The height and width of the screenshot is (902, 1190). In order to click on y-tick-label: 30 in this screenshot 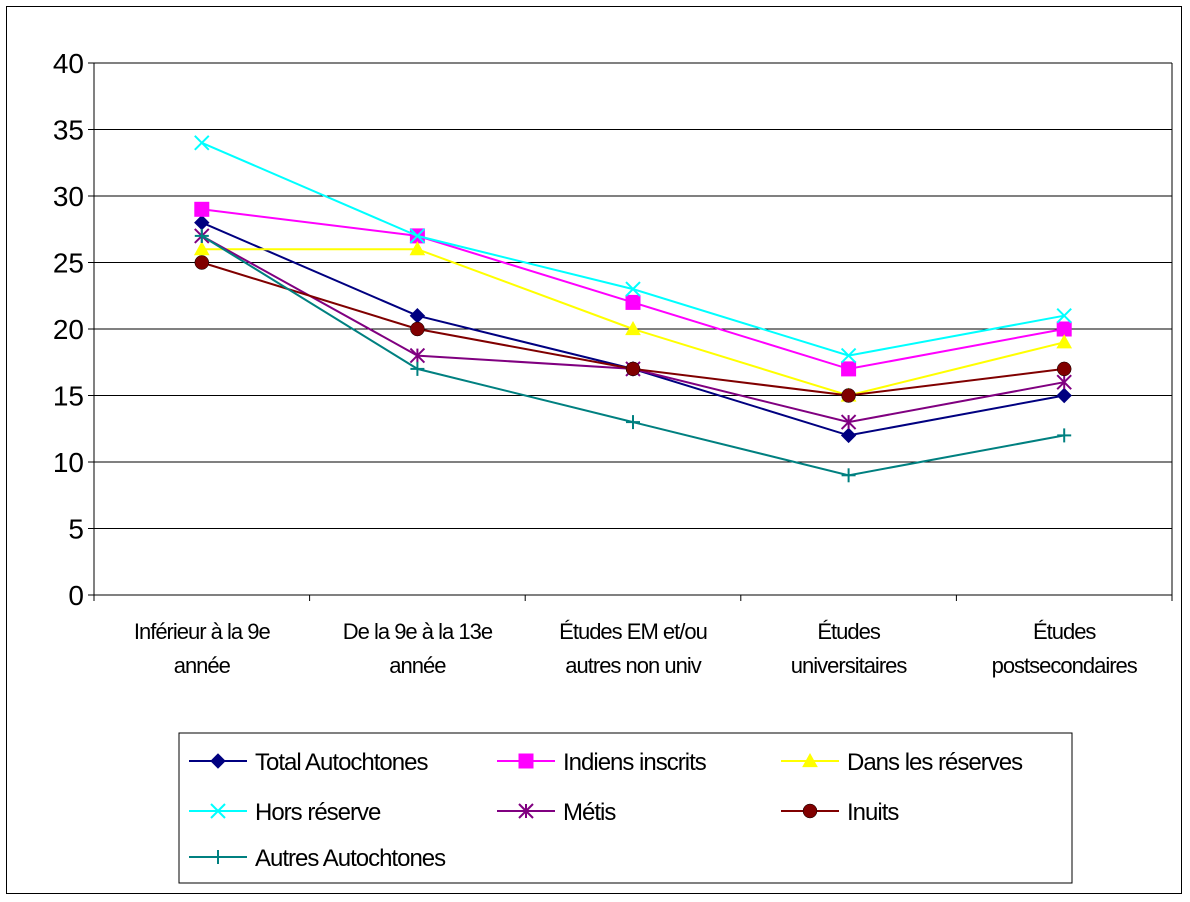, I will do `click(68, 196)`.